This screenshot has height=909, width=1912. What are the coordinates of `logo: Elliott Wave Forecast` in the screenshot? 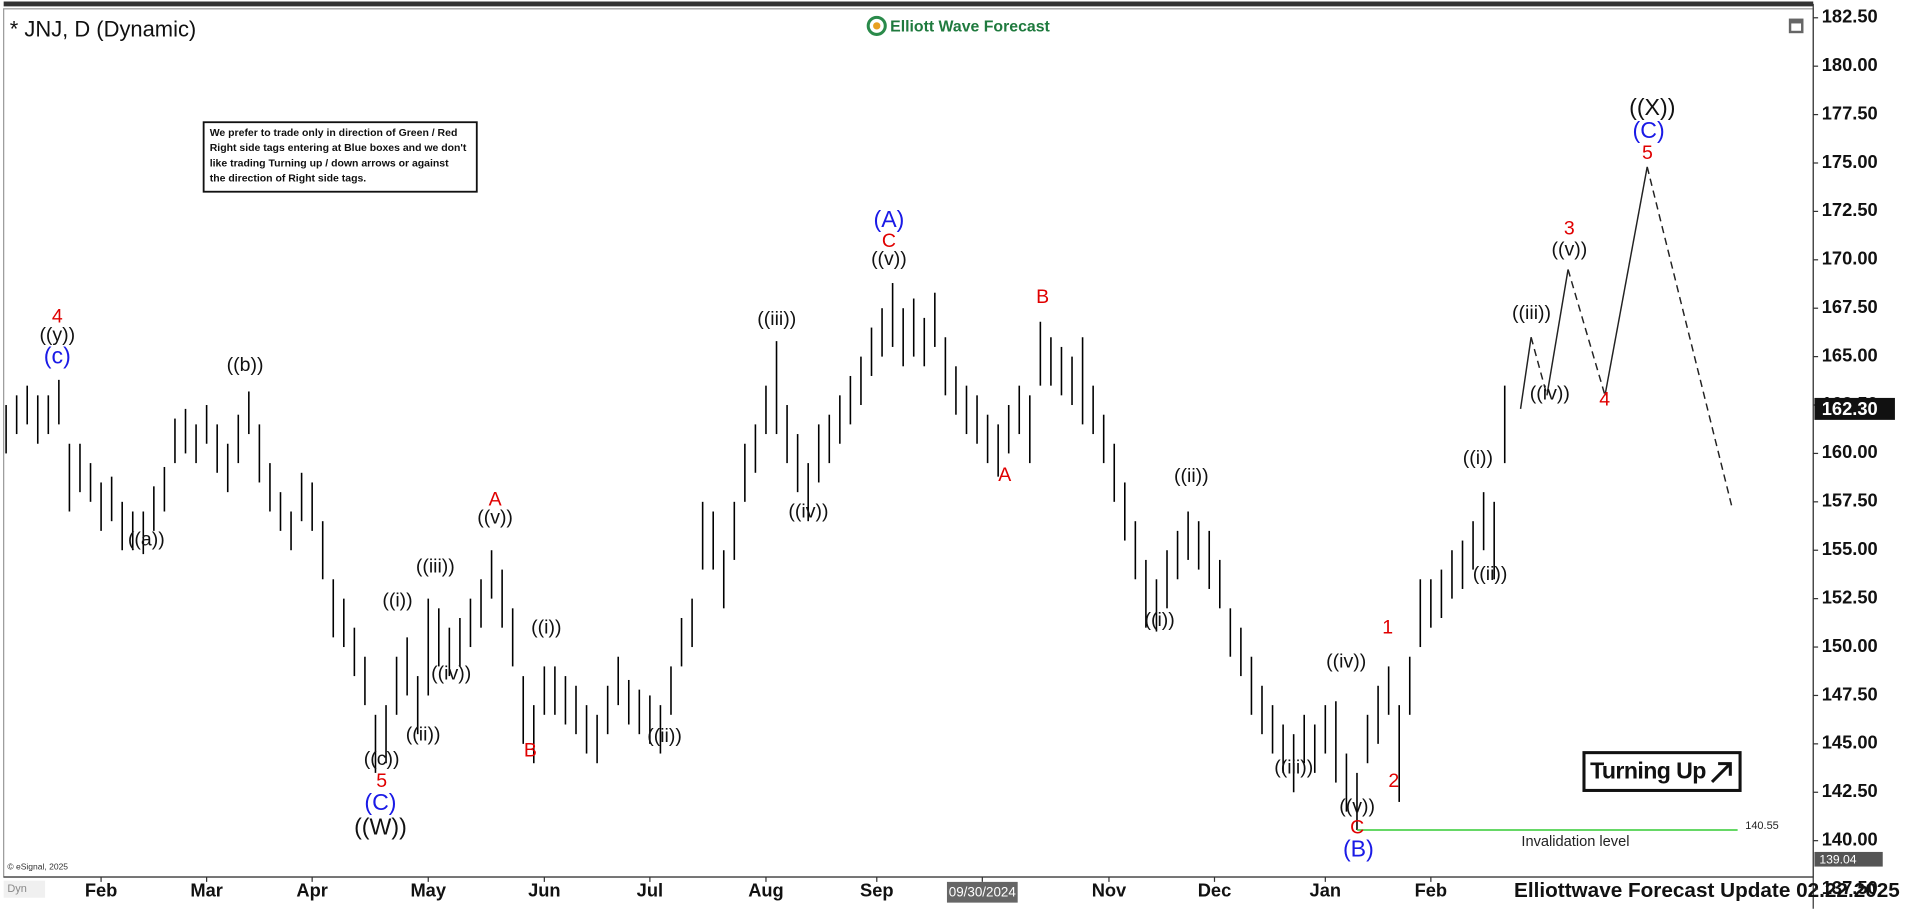 It's located at (958, 25).